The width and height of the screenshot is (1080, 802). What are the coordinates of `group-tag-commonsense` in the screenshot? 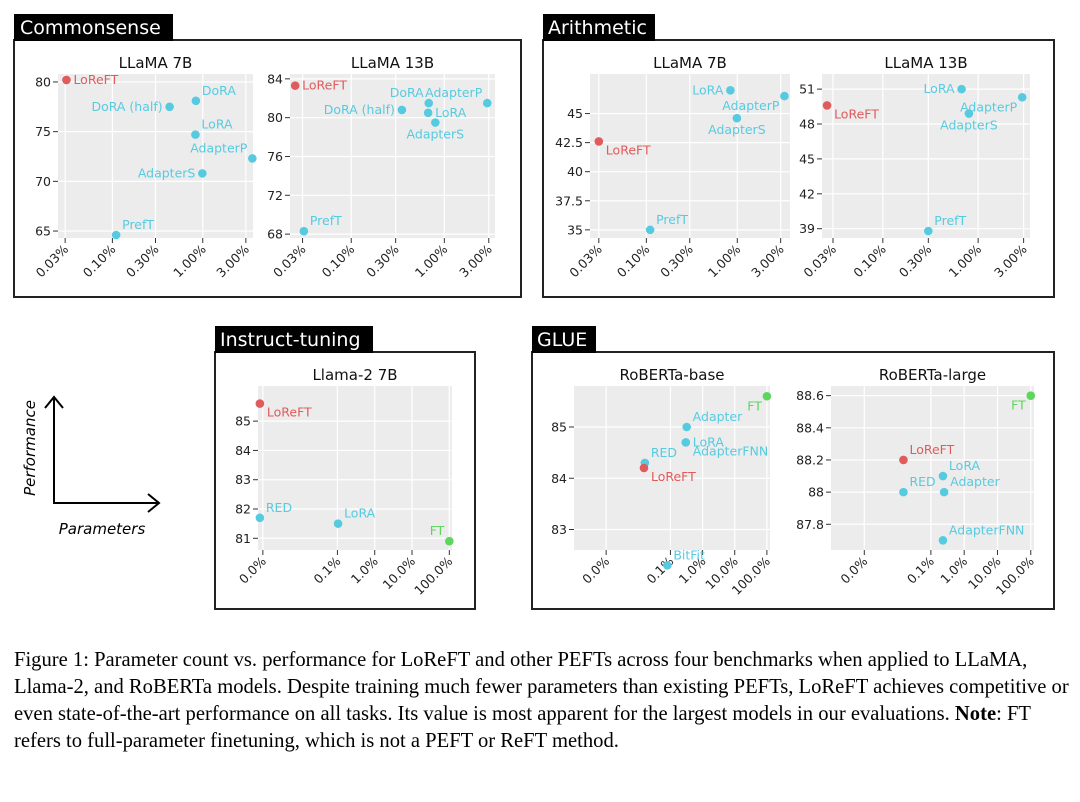 It's located at (93, 27).